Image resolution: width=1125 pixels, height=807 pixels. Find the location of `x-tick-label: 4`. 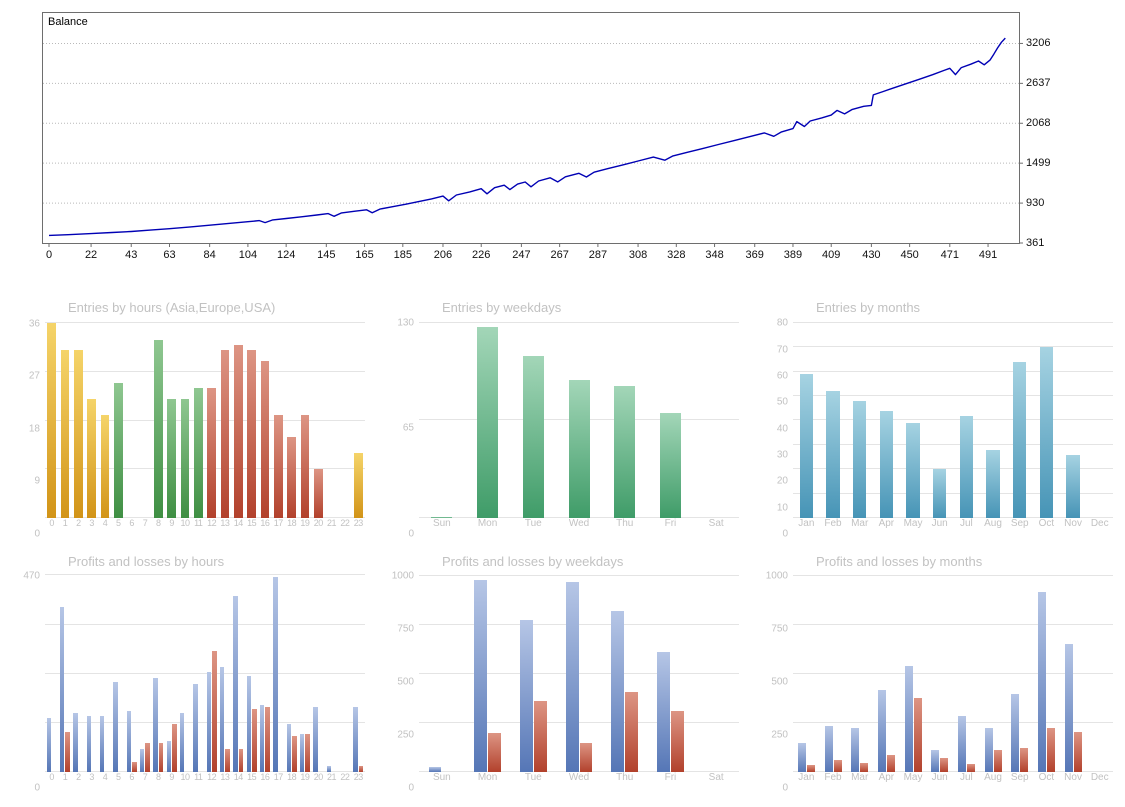

x-tick-label: 4 is located at coordinates (105, 777).